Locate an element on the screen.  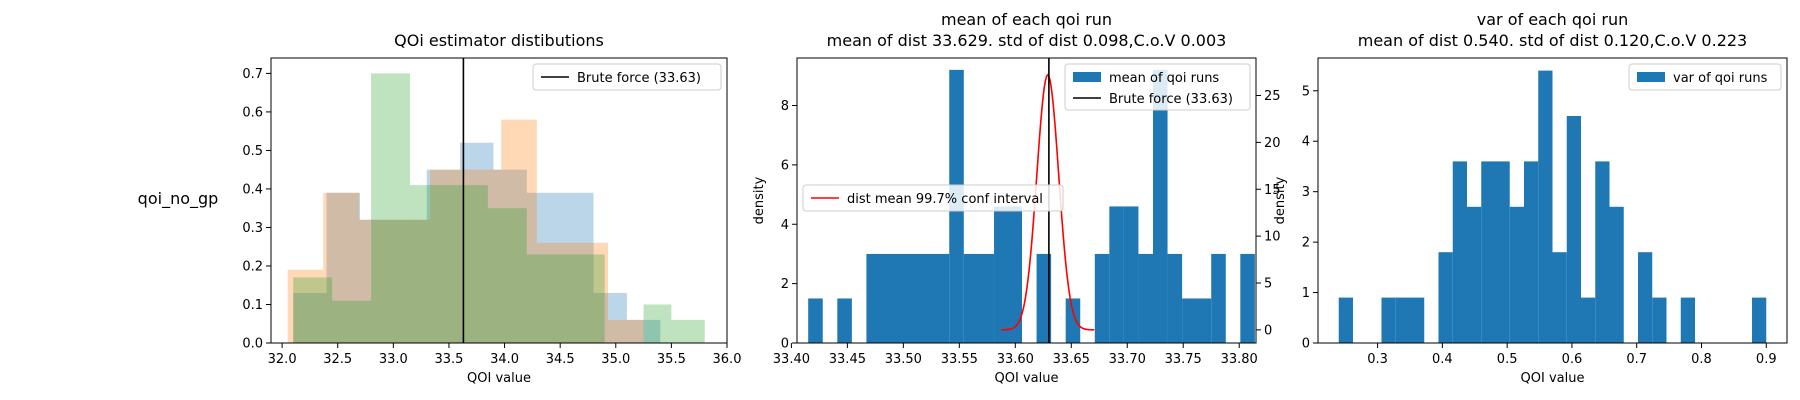
x-tick-label: 33.50 is located at coordinates (903, 359).